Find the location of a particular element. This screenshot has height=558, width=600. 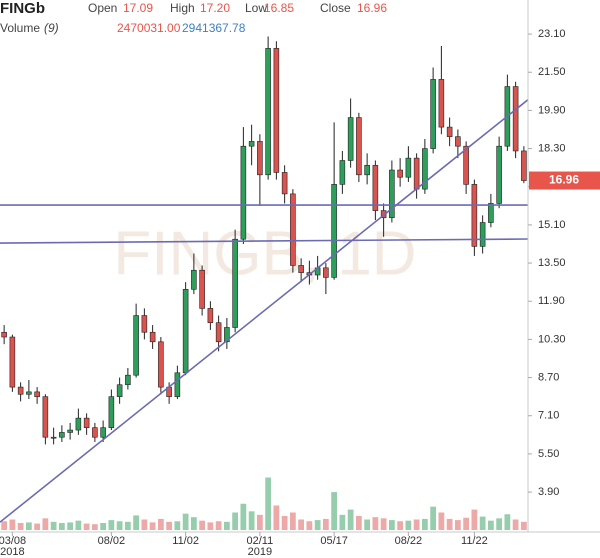

trendline is located at coordinates (264, 241).